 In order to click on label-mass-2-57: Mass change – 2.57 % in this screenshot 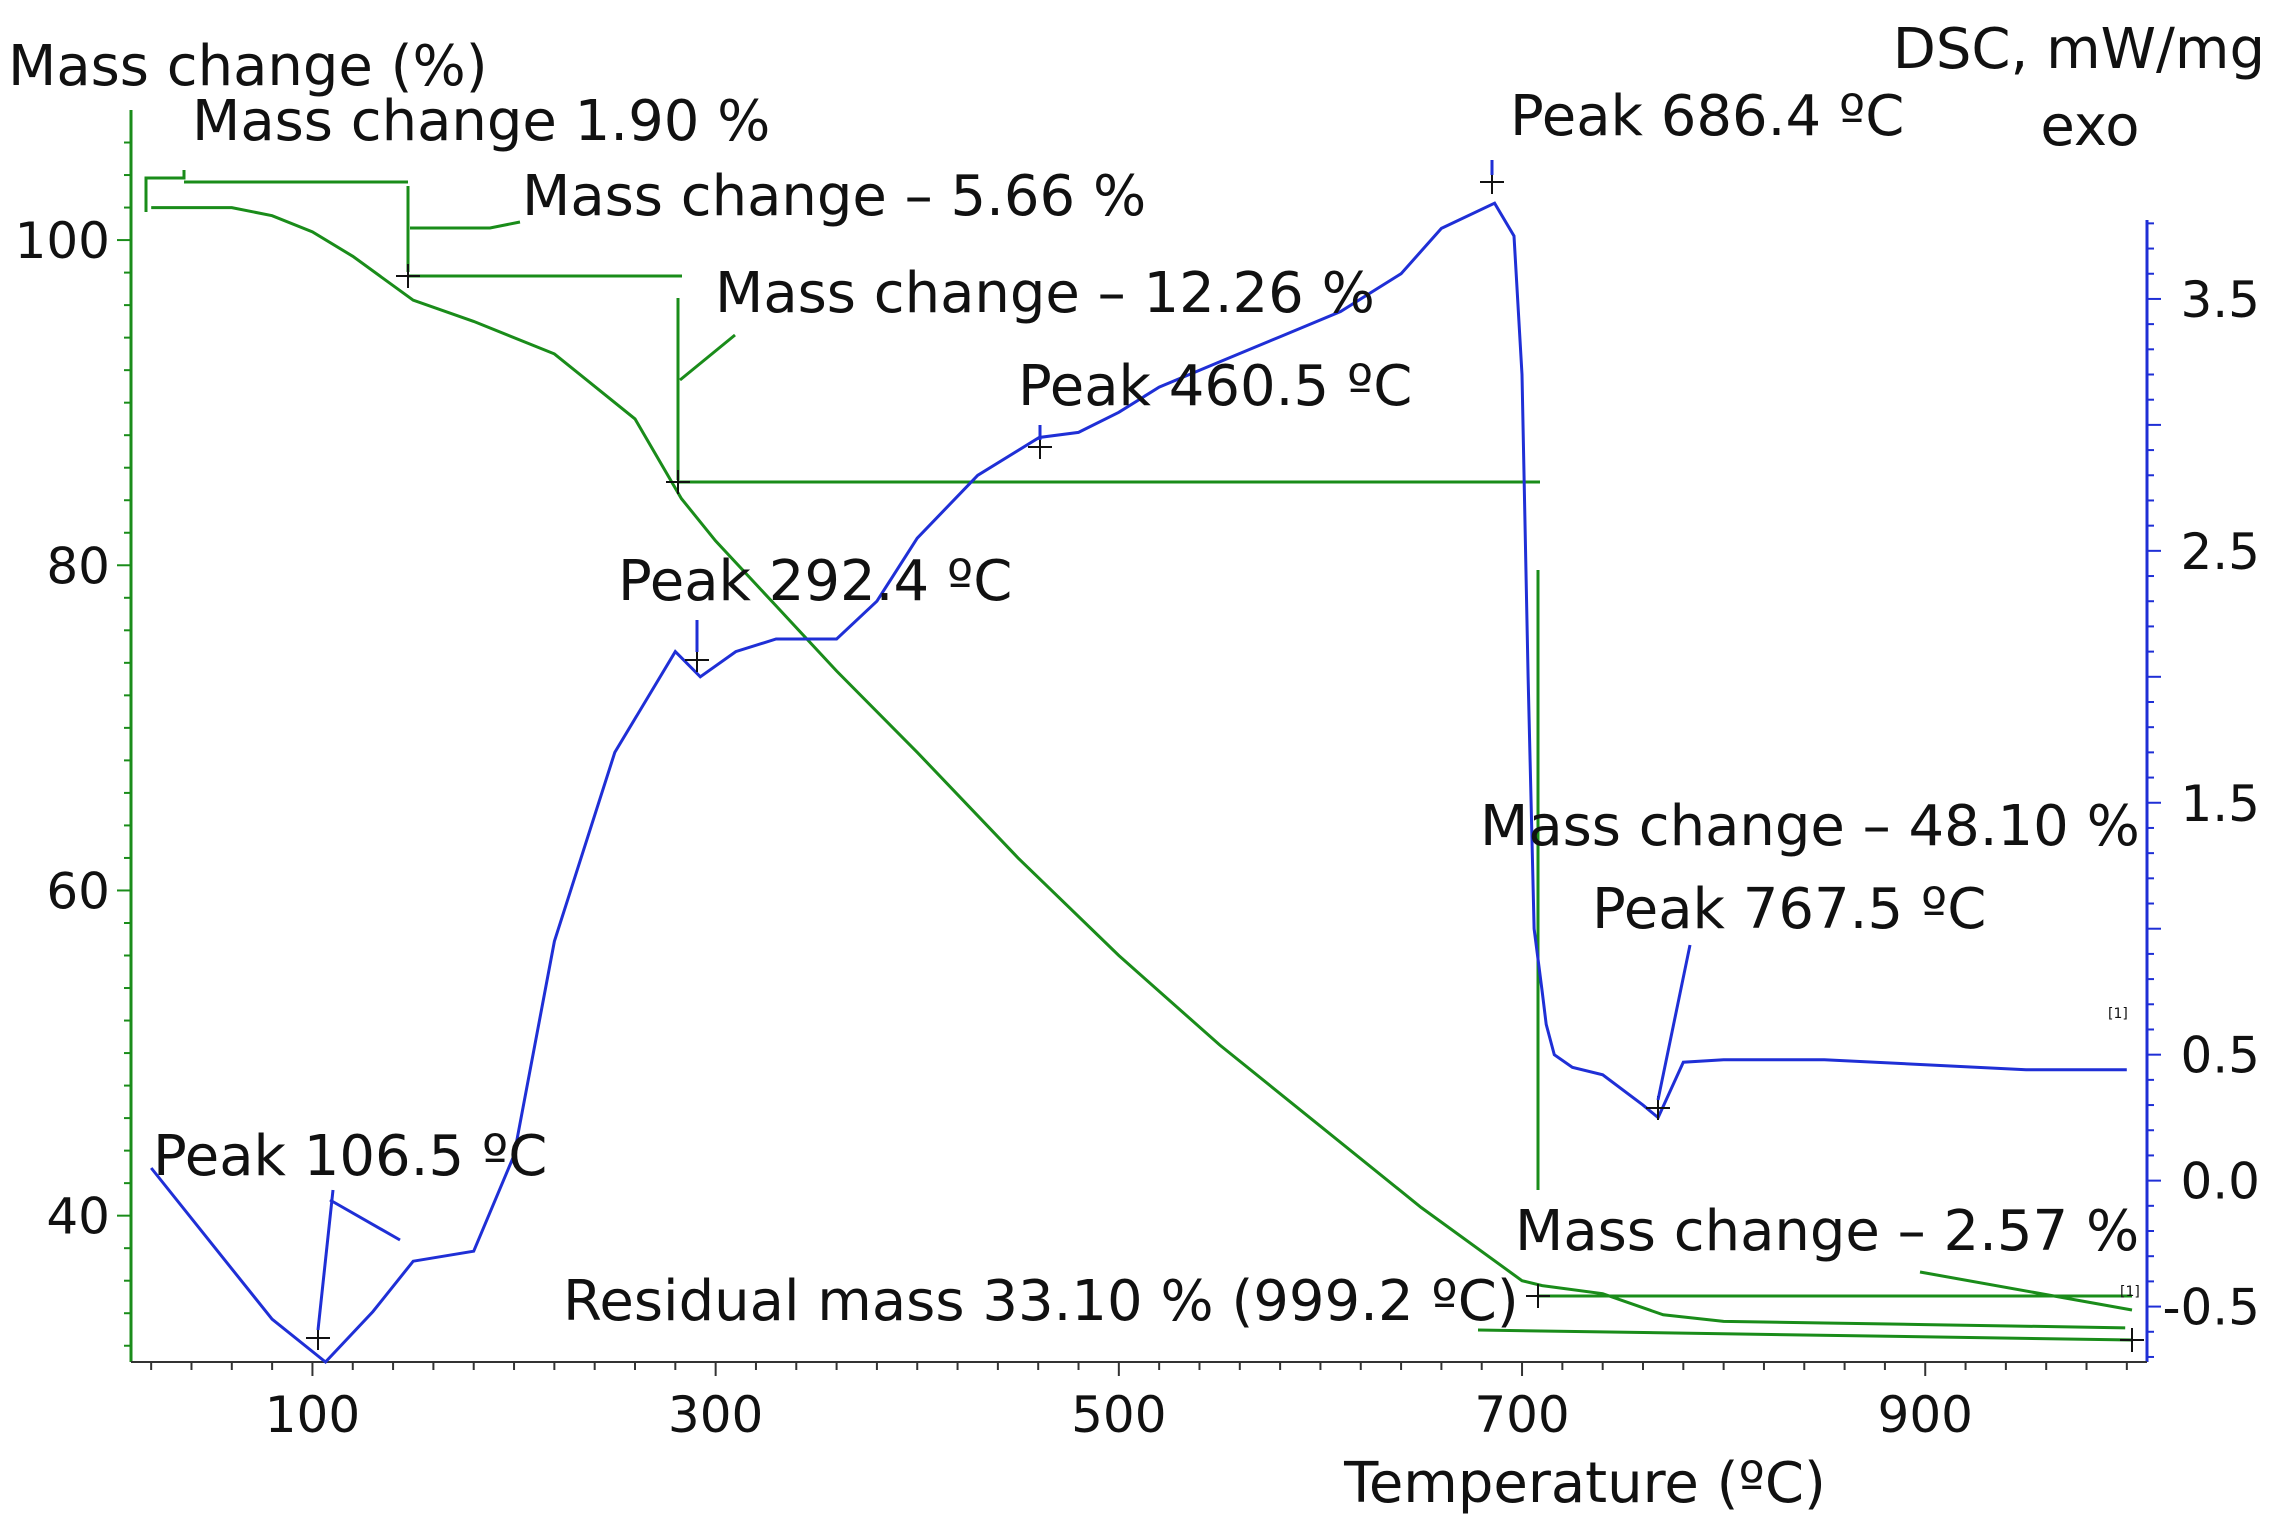, I will do `click(1827, 1231)`.